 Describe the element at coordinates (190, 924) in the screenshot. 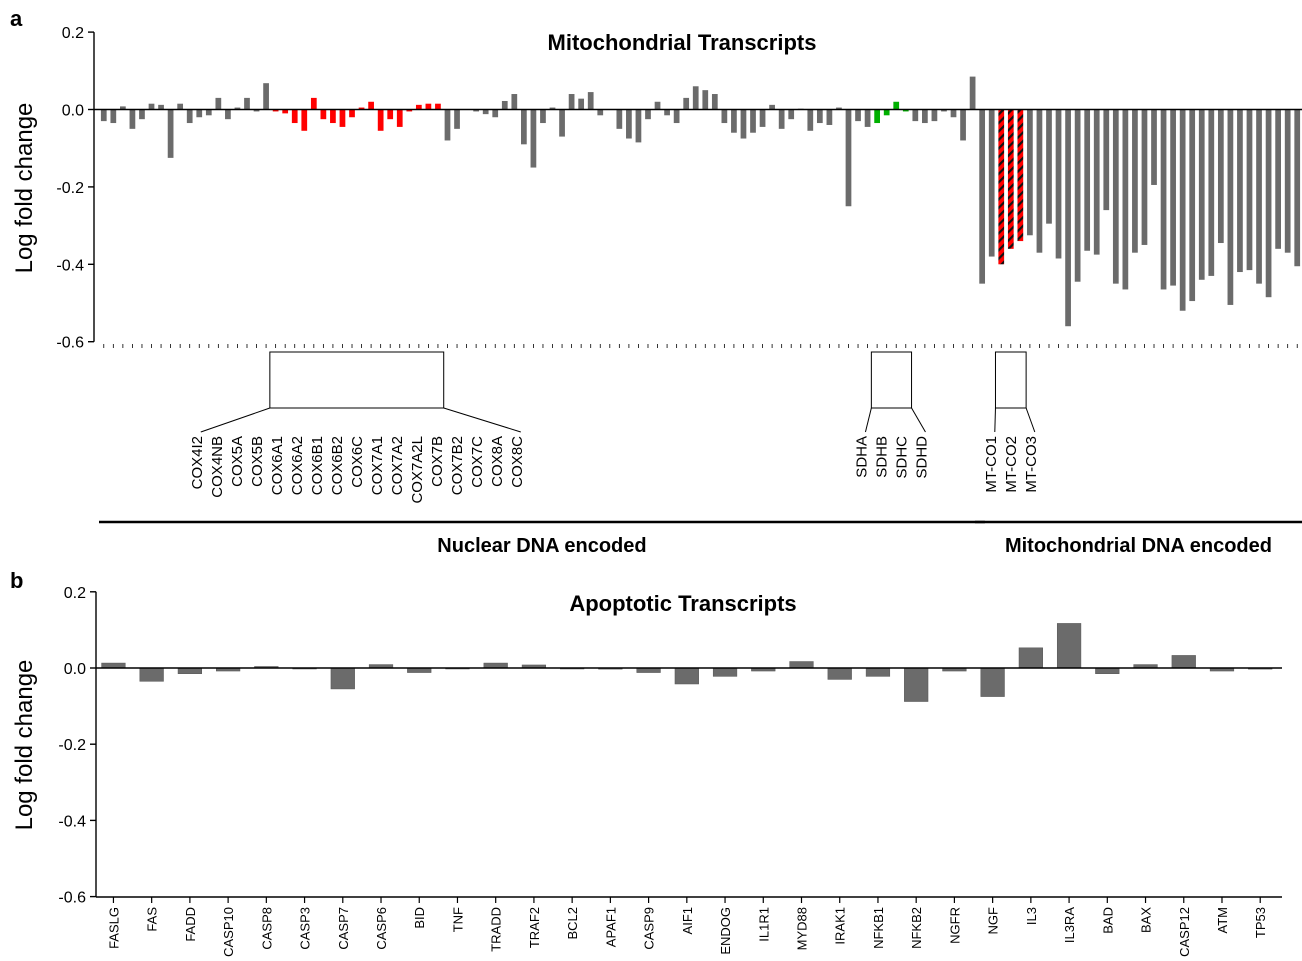

I see `x-tick-label: FADD` at that location.